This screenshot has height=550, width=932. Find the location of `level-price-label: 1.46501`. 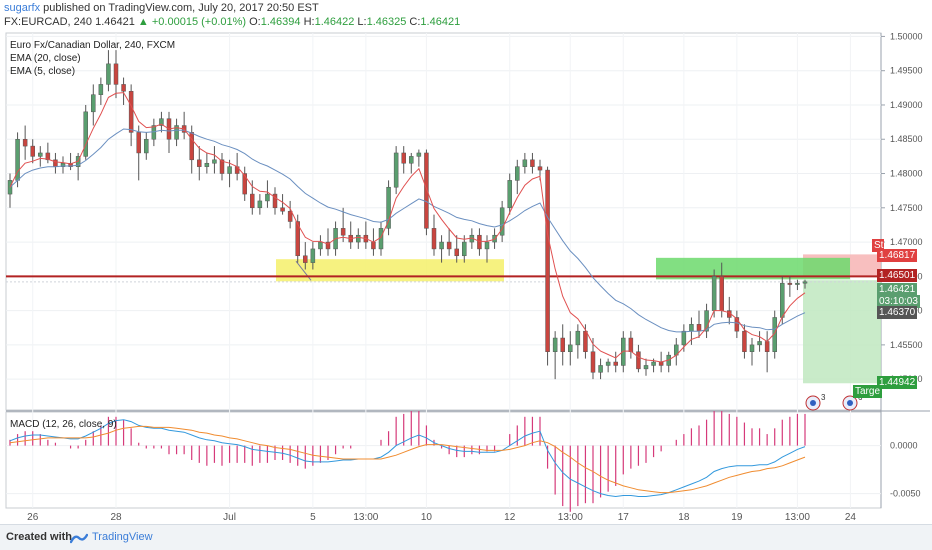

level-price-label: 1.46501 is located at coordinates (897, 275).